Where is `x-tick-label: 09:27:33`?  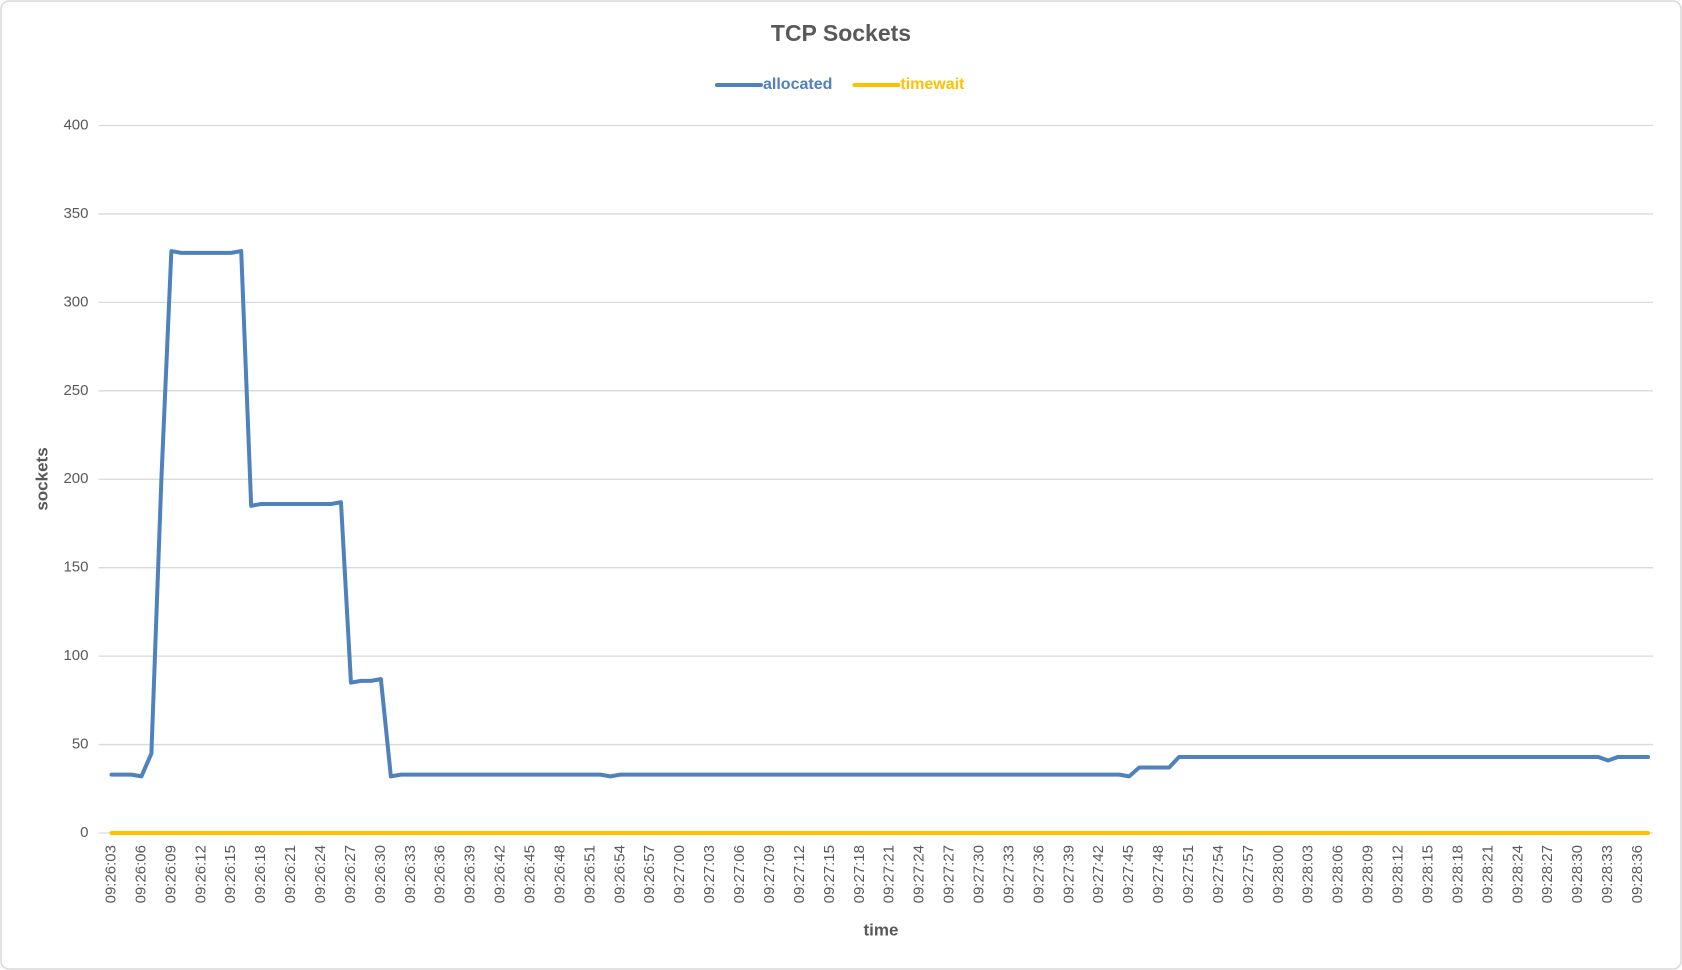 x-tick-label: 09:27:33 is located at coordinates (1008, 874).